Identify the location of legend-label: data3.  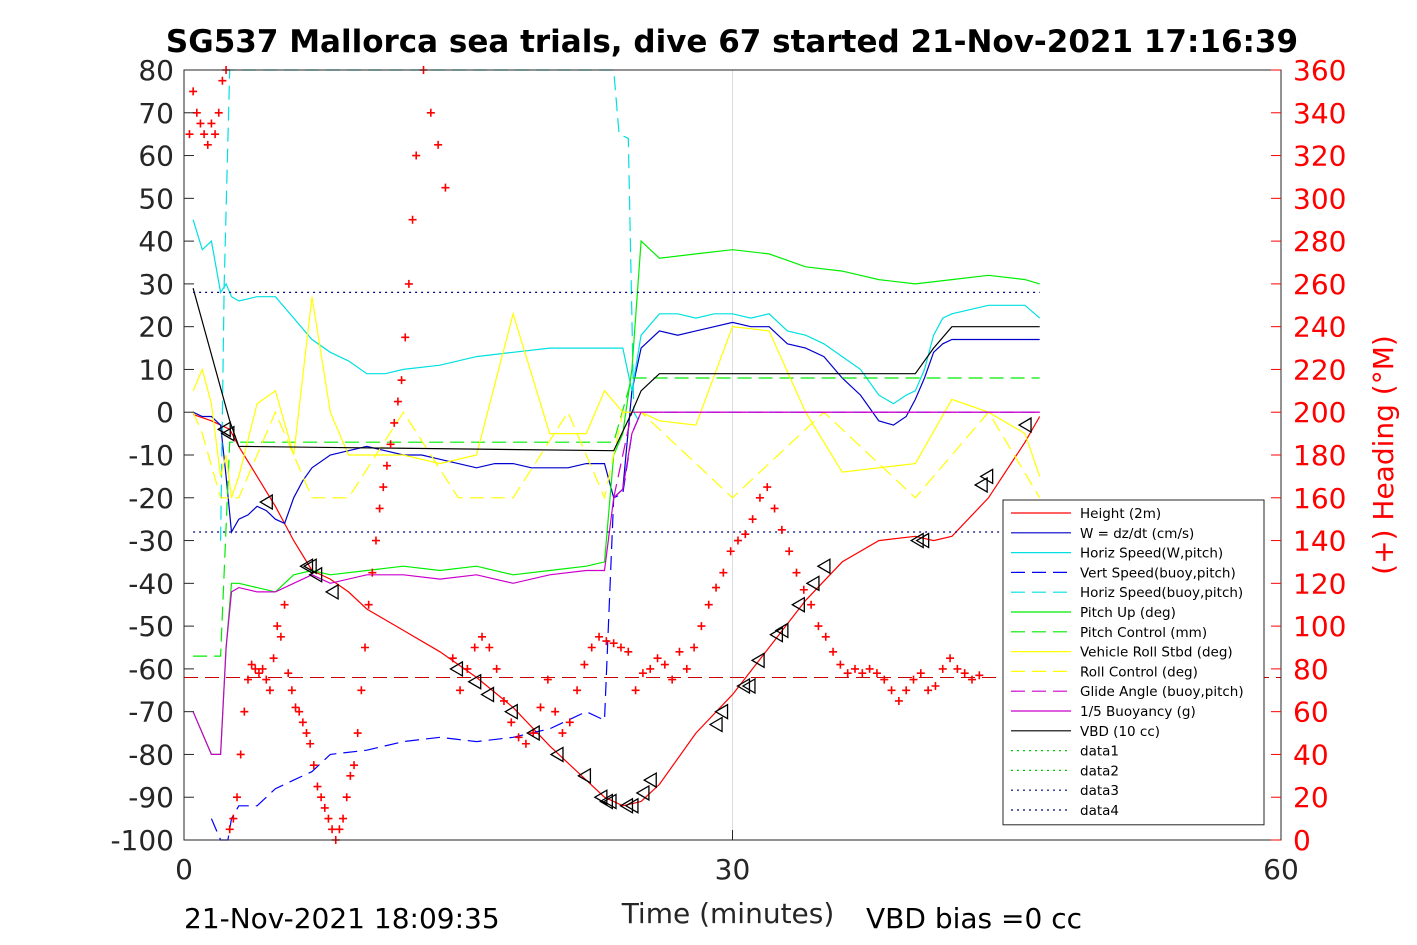
(1099, 791).